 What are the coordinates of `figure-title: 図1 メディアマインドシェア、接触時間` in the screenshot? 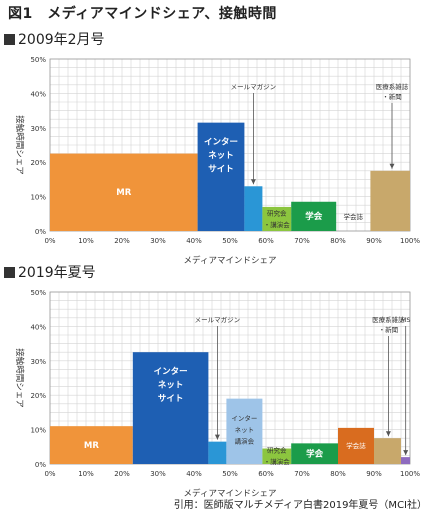 It's located at (142, 14).